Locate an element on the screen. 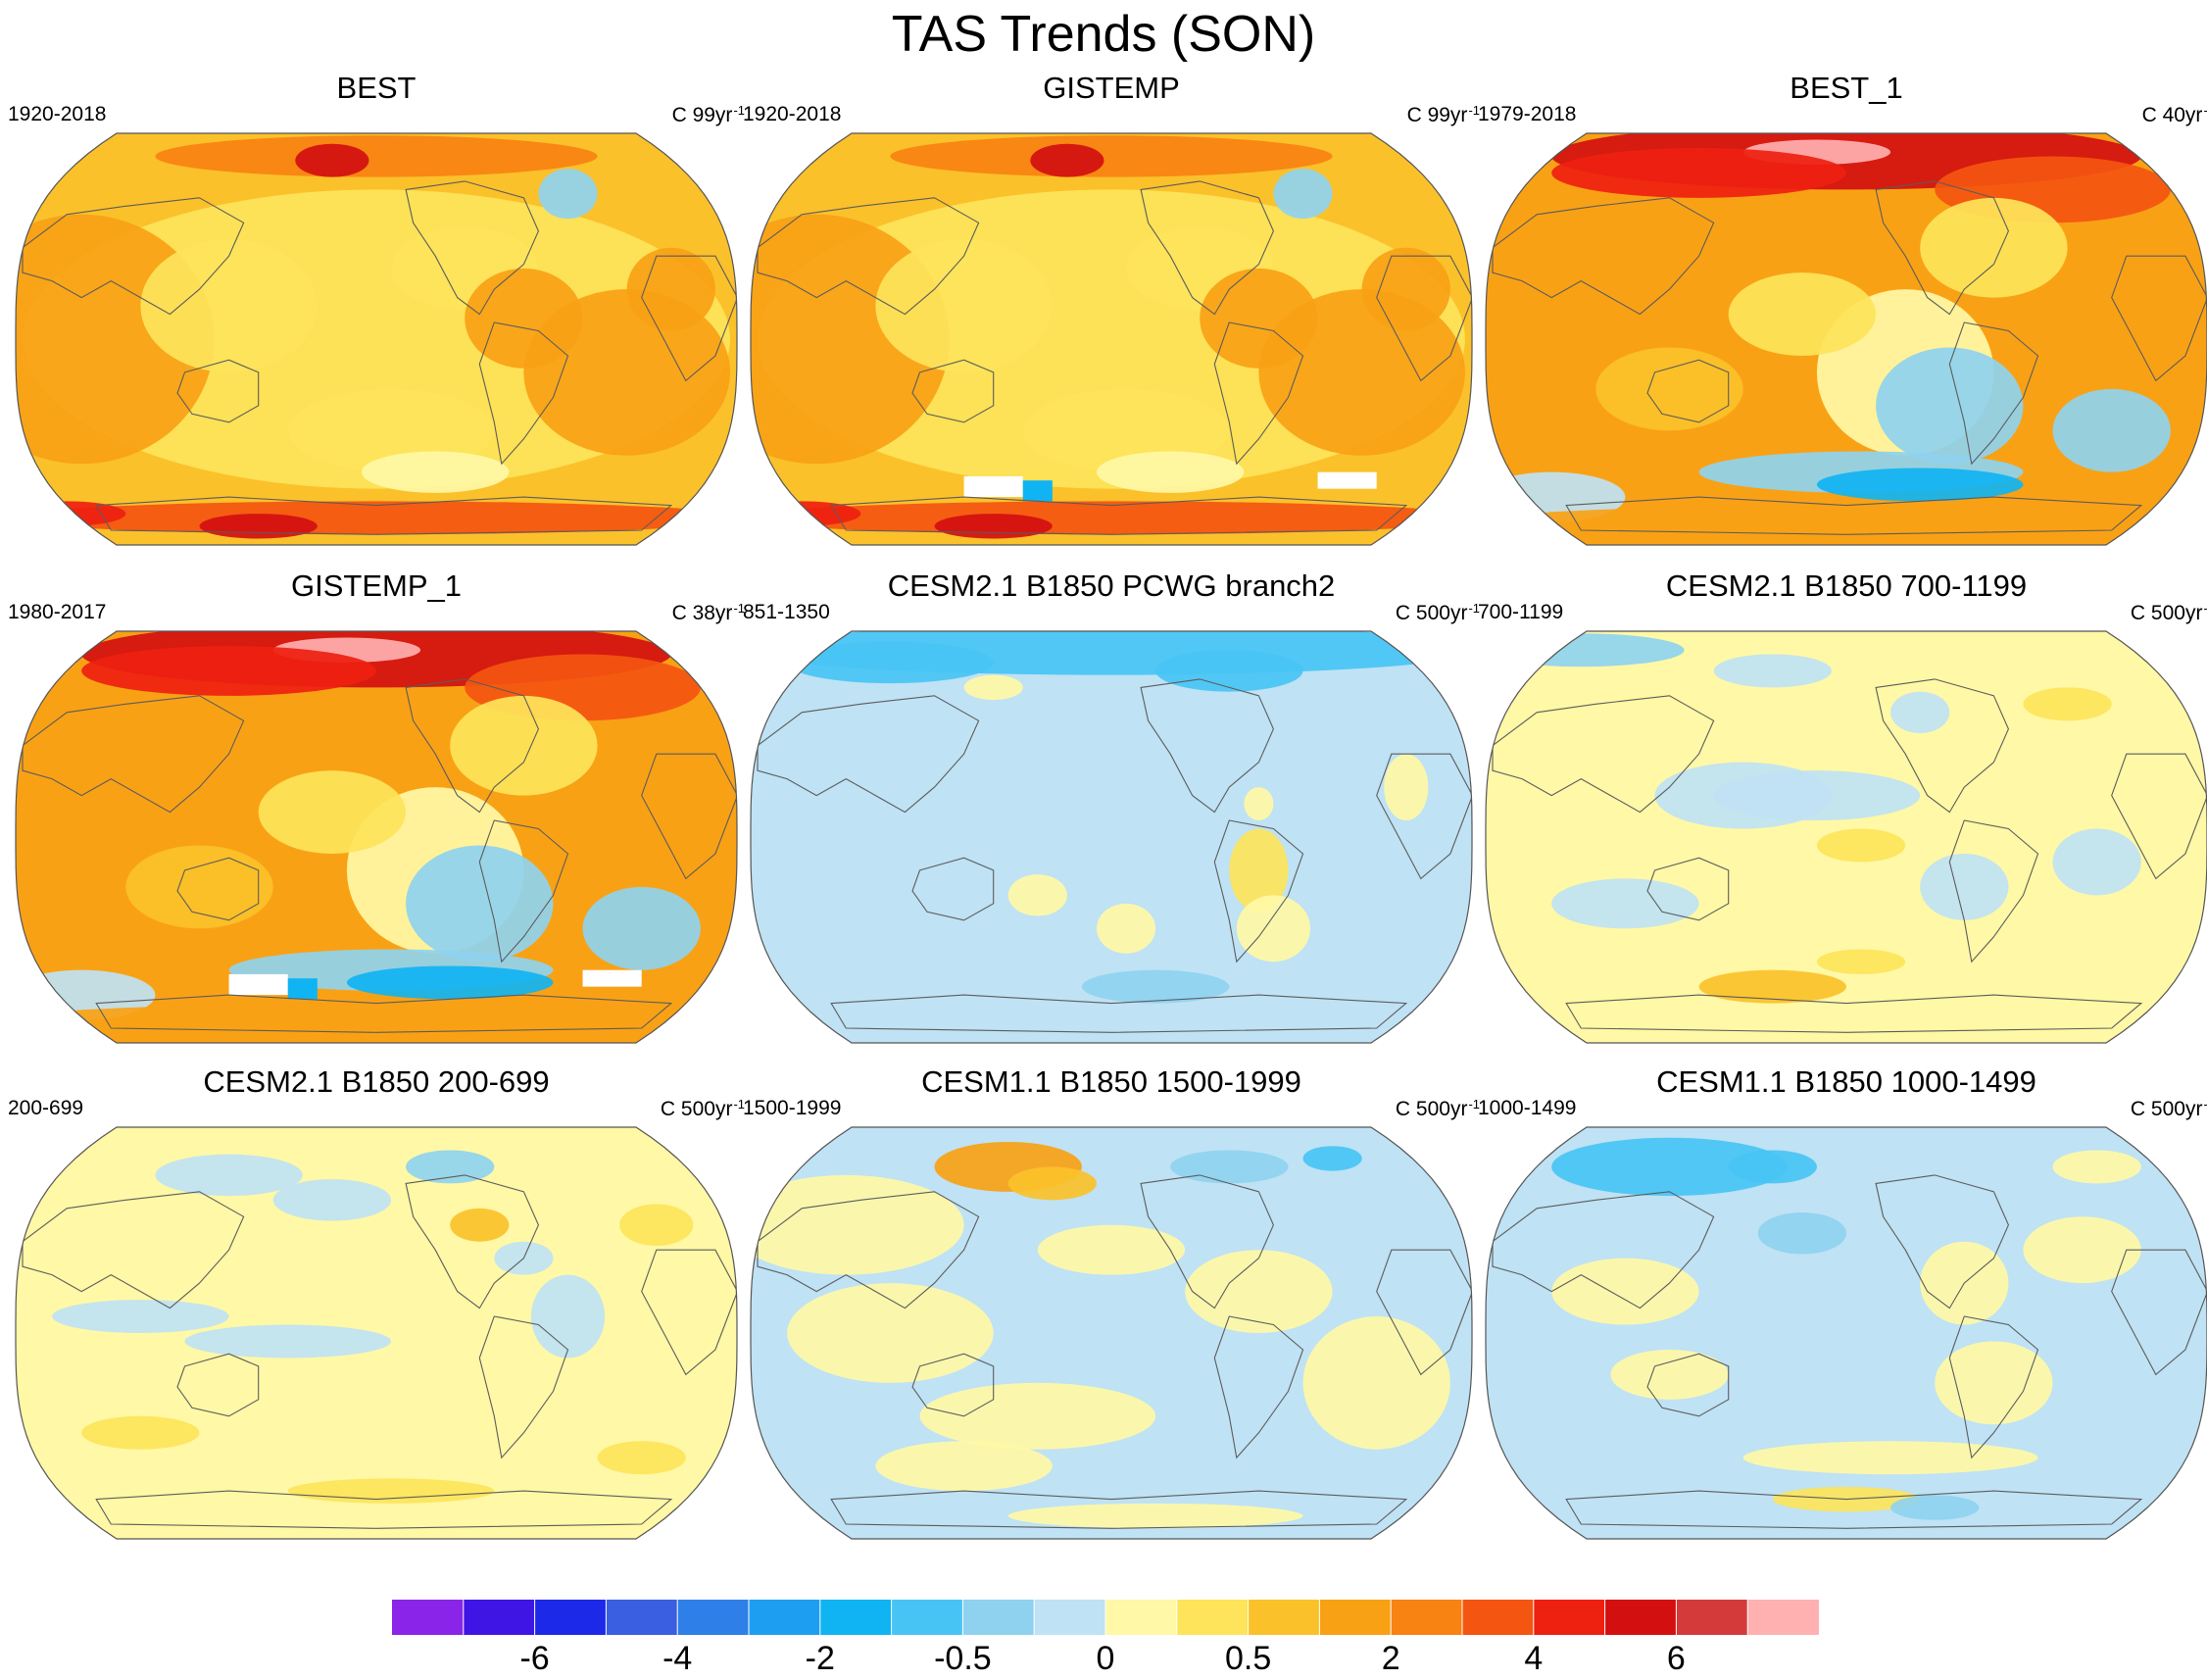  panel-title: CESM1.1 B1850 1000-1499 is located at coordinates (1846, 1081).